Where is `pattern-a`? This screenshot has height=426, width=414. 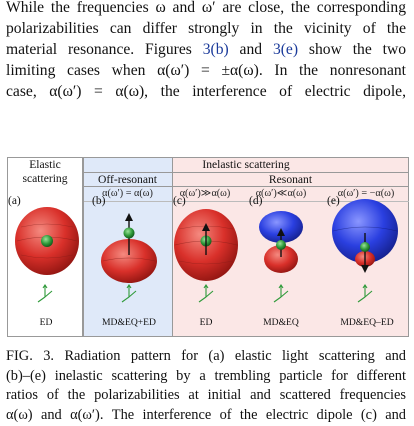
pattern-a is located at coordinates (47, 241).